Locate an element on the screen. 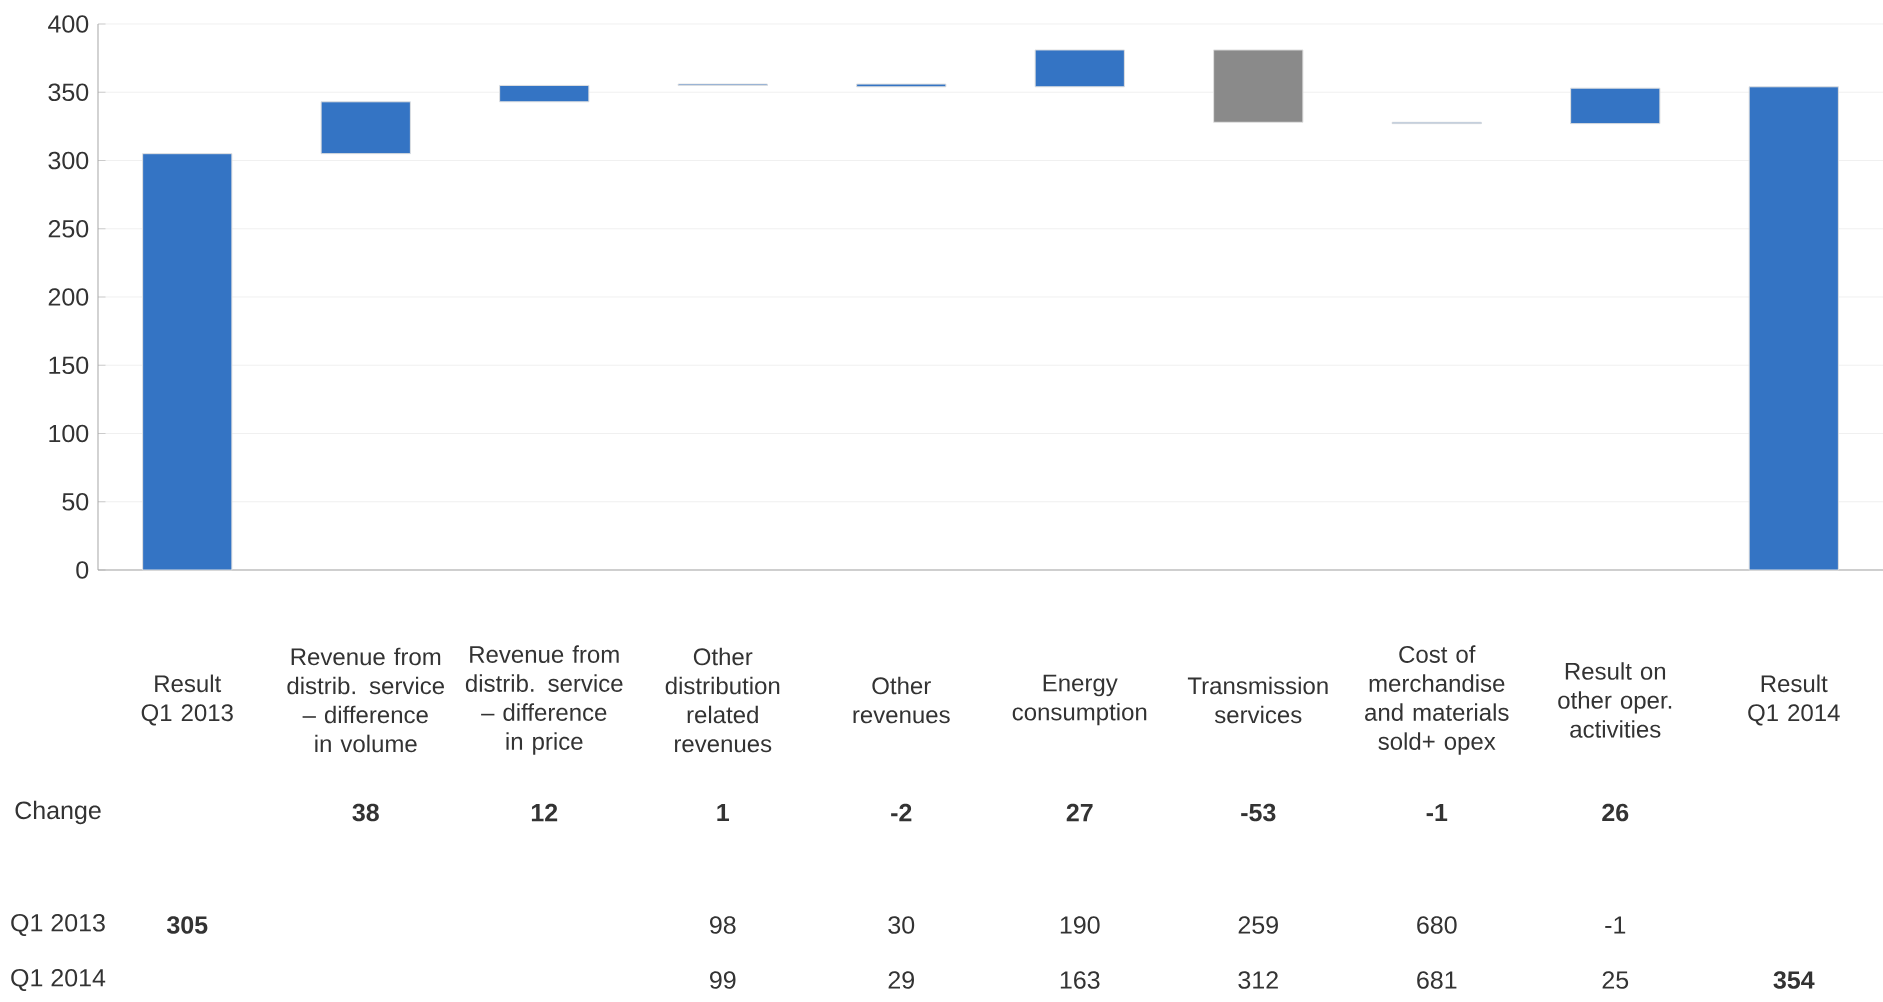 The image size is (1883, 1002). data-label: 12 is located at coordinates (544, 812).